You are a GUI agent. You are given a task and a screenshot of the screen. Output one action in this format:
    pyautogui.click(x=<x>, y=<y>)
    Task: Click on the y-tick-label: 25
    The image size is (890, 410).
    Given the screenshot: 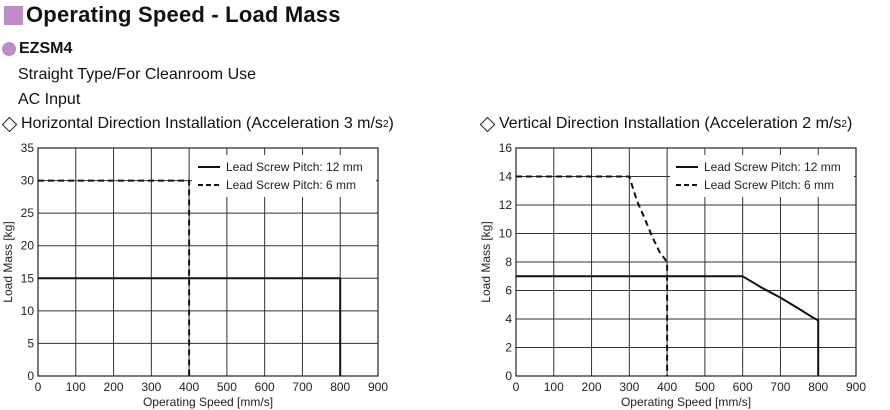 What is the action you would take?
    pyautogui.click(x=28, y=213)
    